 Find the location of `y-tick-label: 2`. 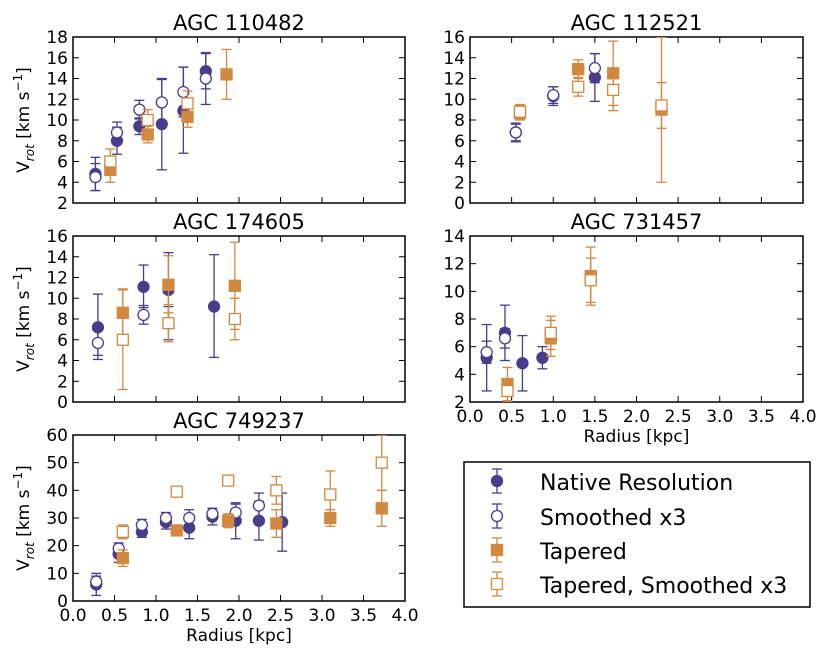

y-tick-label: 2 is located at coordinates (459, 183).